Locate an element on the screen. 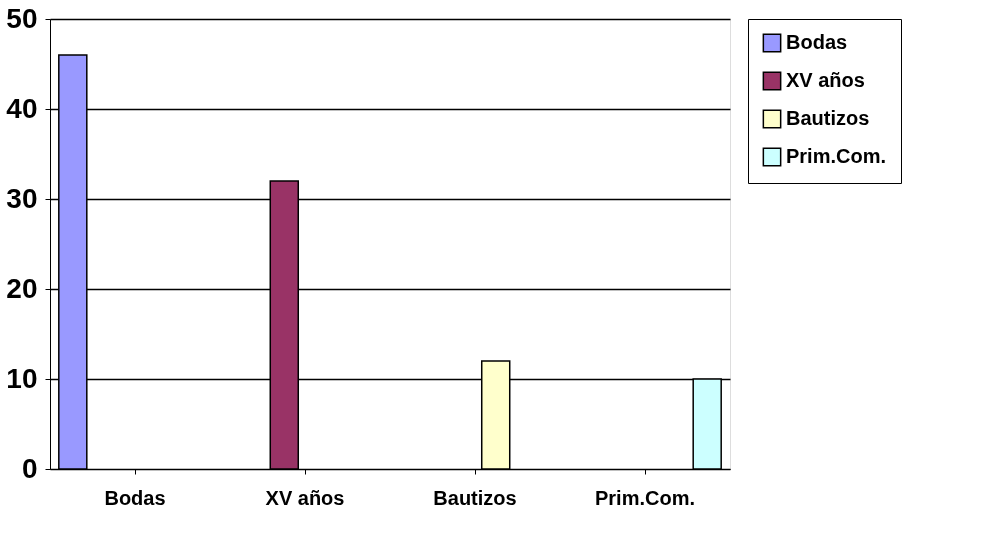 This screenshot has height=541, width=1006. x-tick-label: Bautizos is located at coordinates (475, 497).